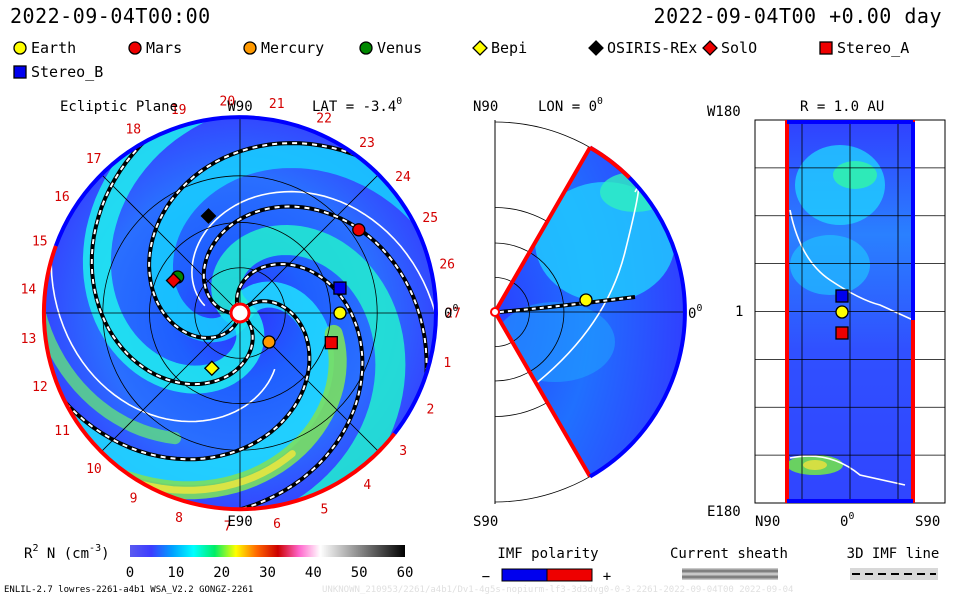 This screenshot has width=960, height=600. Describe the element at coordinates (94, 159) in the screenshot. I see `sector-number-17: 17` at that location.